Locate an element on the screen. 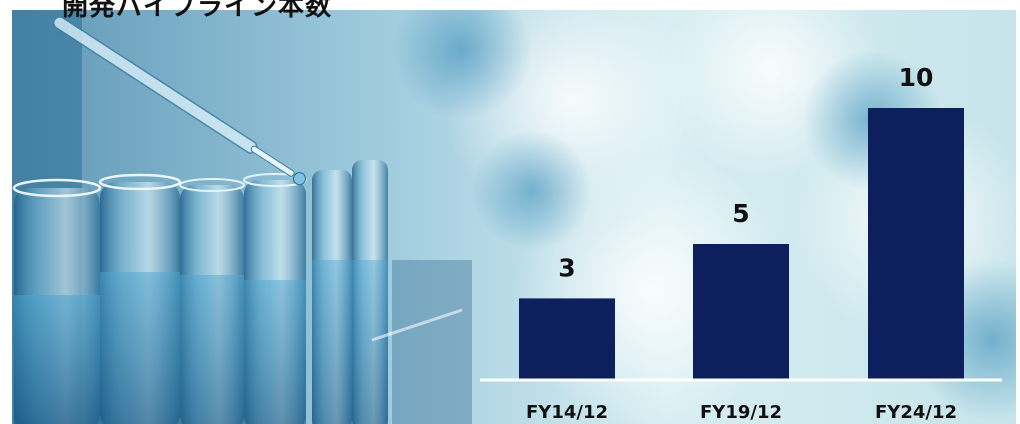 The width and height of the screenshot is (1020, 424). bar-FY14/12 is located at coordinates (567, 339).